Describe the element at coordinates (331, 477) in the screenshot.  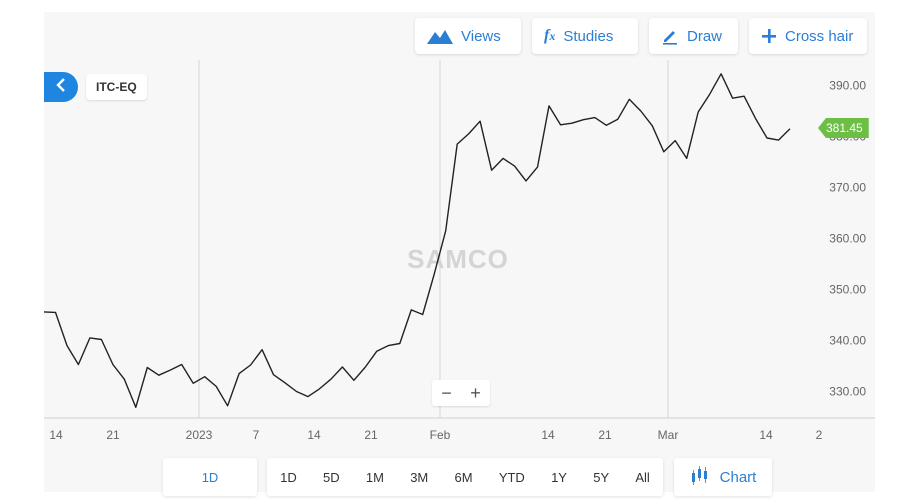
I see `period-5d: 5D` at that location.